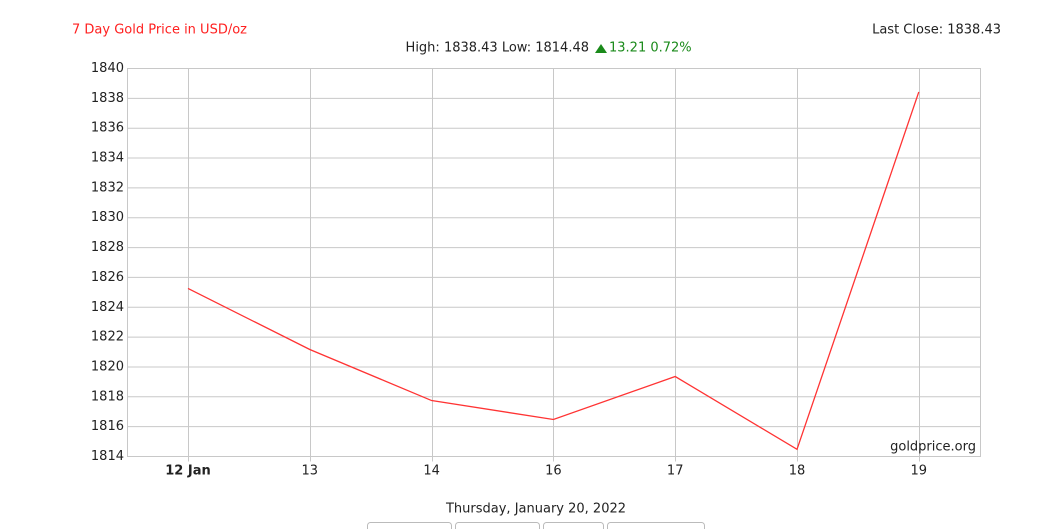 This screenshot has height=529, width=1040. I want to click on y-tick-label: 1824, so click(107, 307).